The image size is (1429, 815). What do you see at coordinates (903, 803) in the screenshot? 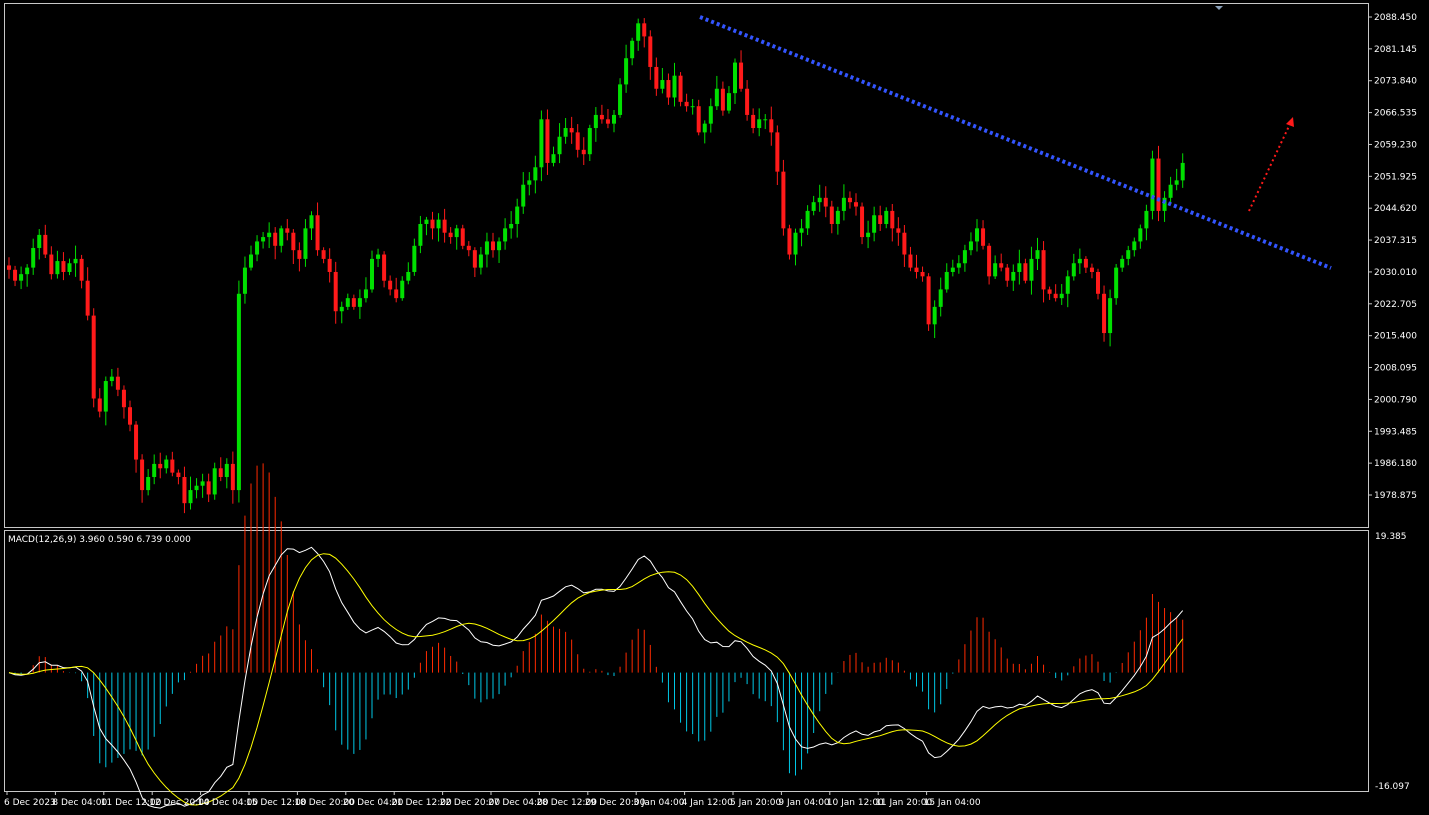
I see `time-tick-label: 11 Jan 20:00` at bounding box center [903, 803].